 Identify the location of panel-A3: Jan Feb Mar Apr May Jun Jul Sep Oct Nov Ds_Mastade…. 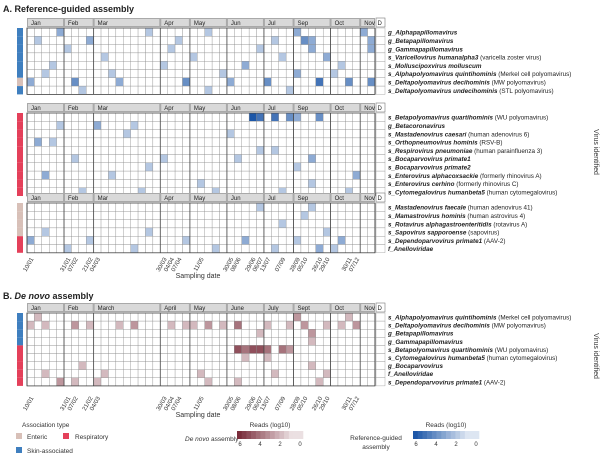
(275, 223).